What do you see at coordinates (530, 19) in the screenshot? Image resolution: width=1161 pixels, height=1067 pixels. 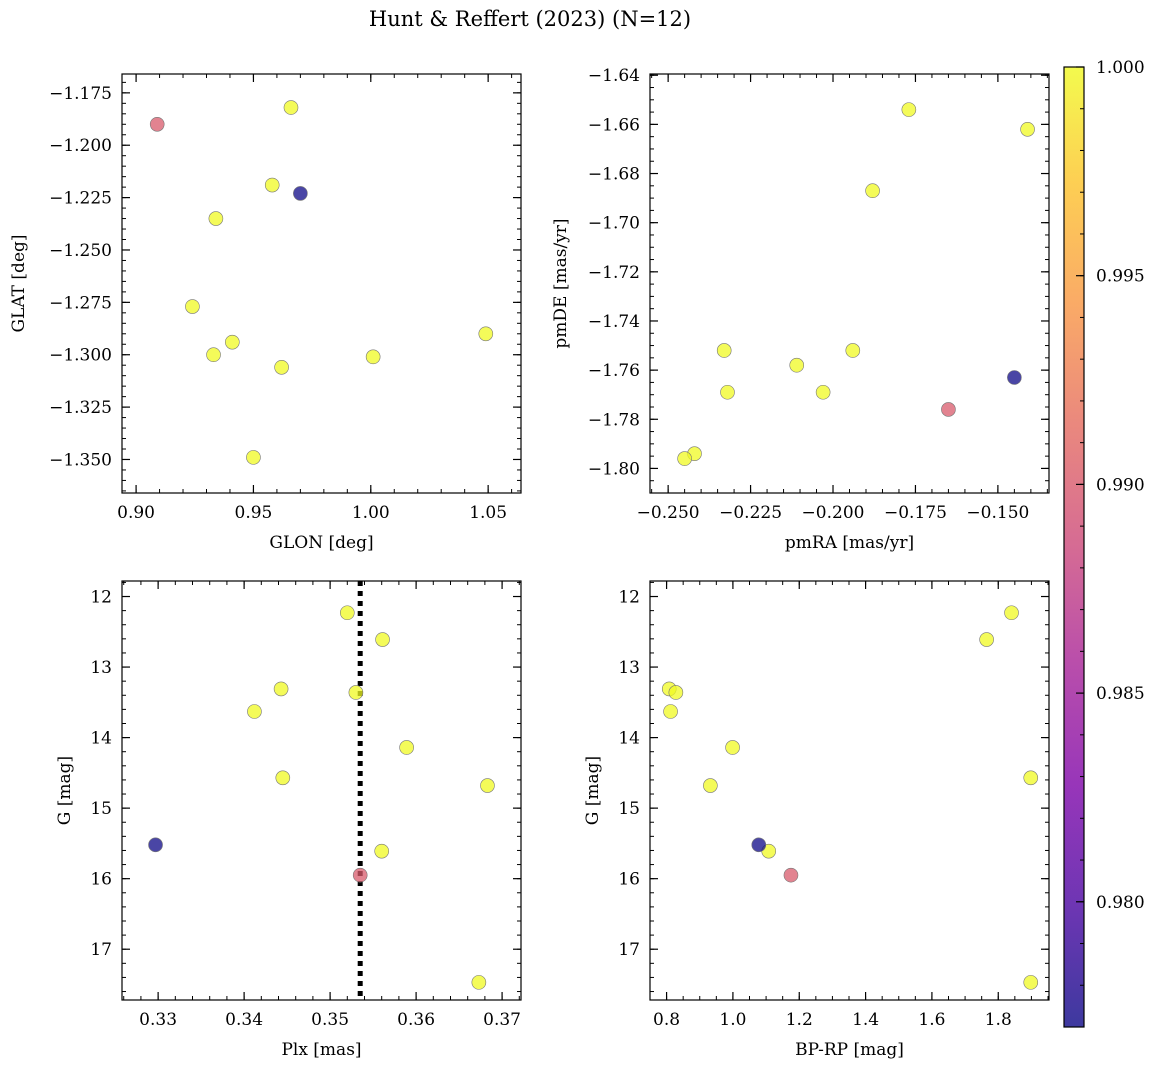 I see `figure-title: Hunt & Reffert (2023) (N=12)` at bounding box center [530, 19].